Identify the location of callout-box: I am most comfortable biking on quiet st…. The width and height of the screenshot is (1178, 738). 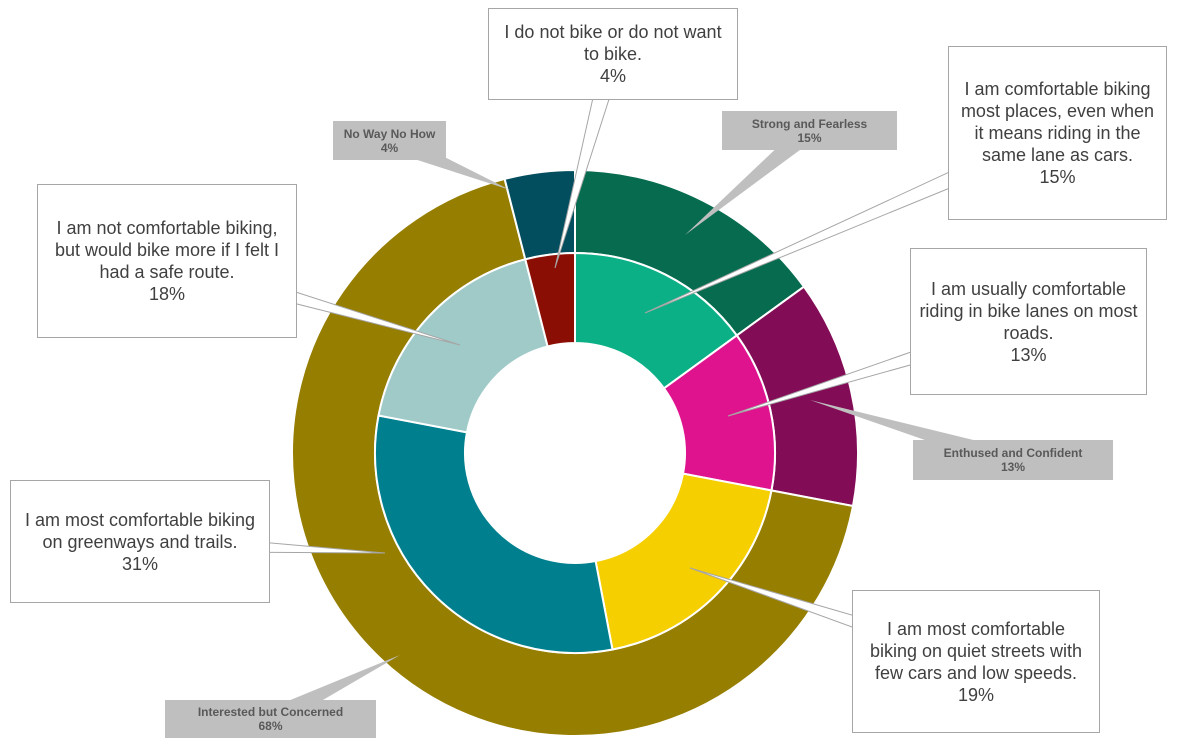
(976, 661).